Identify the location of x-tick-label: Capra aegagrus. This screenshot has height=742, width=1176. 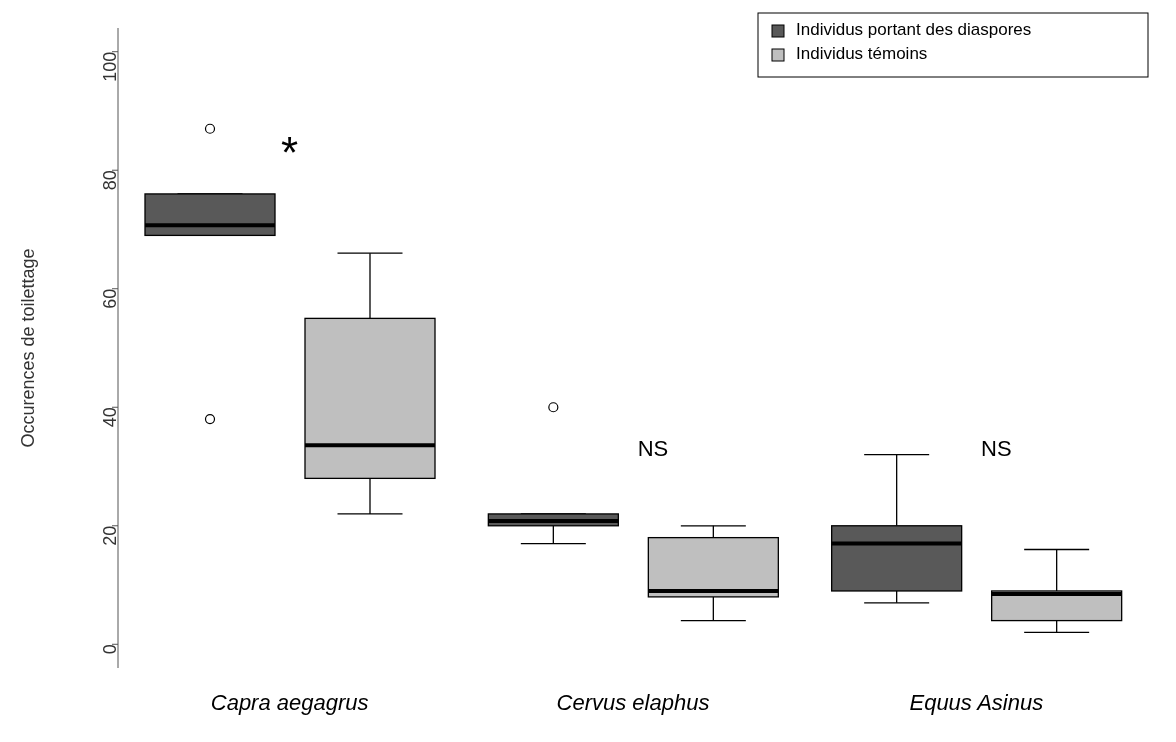
(289, 702).